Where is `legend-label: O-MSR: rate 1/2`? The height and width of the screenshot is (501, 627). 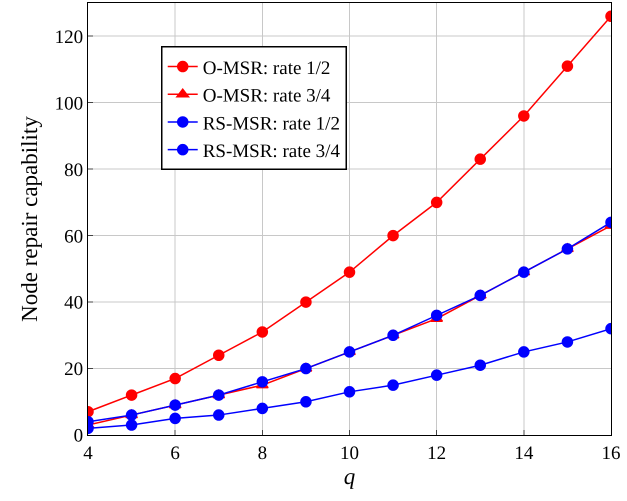
legend-label: O-MSR: rate 1/2 is located at coordinates (266, 68).